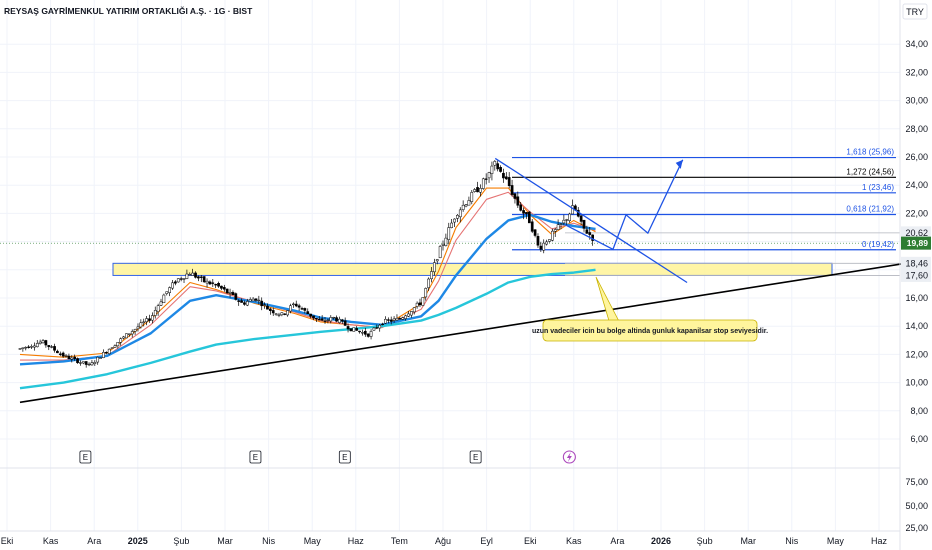  What do you see at coordinates (916, 185) in the screenshot?
I see `price-tick-label: 24,00` at bounding box center [916, 185].